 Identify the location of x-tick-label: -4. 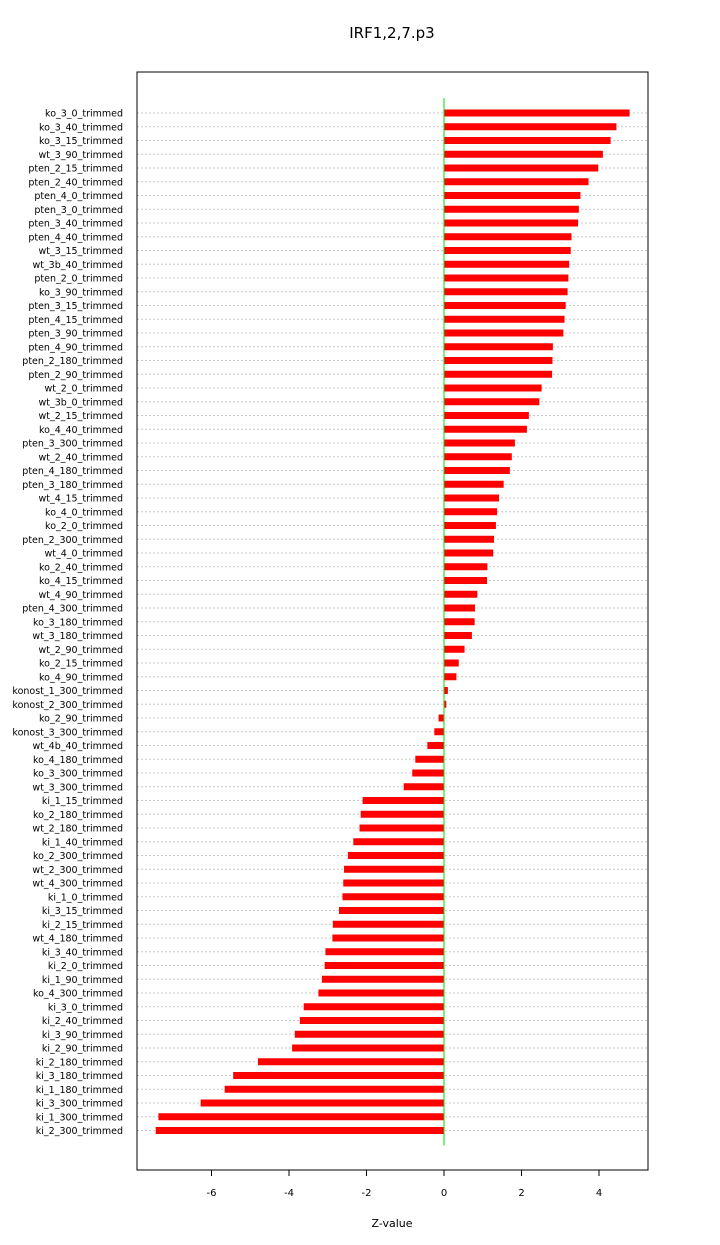
(289, 1193).